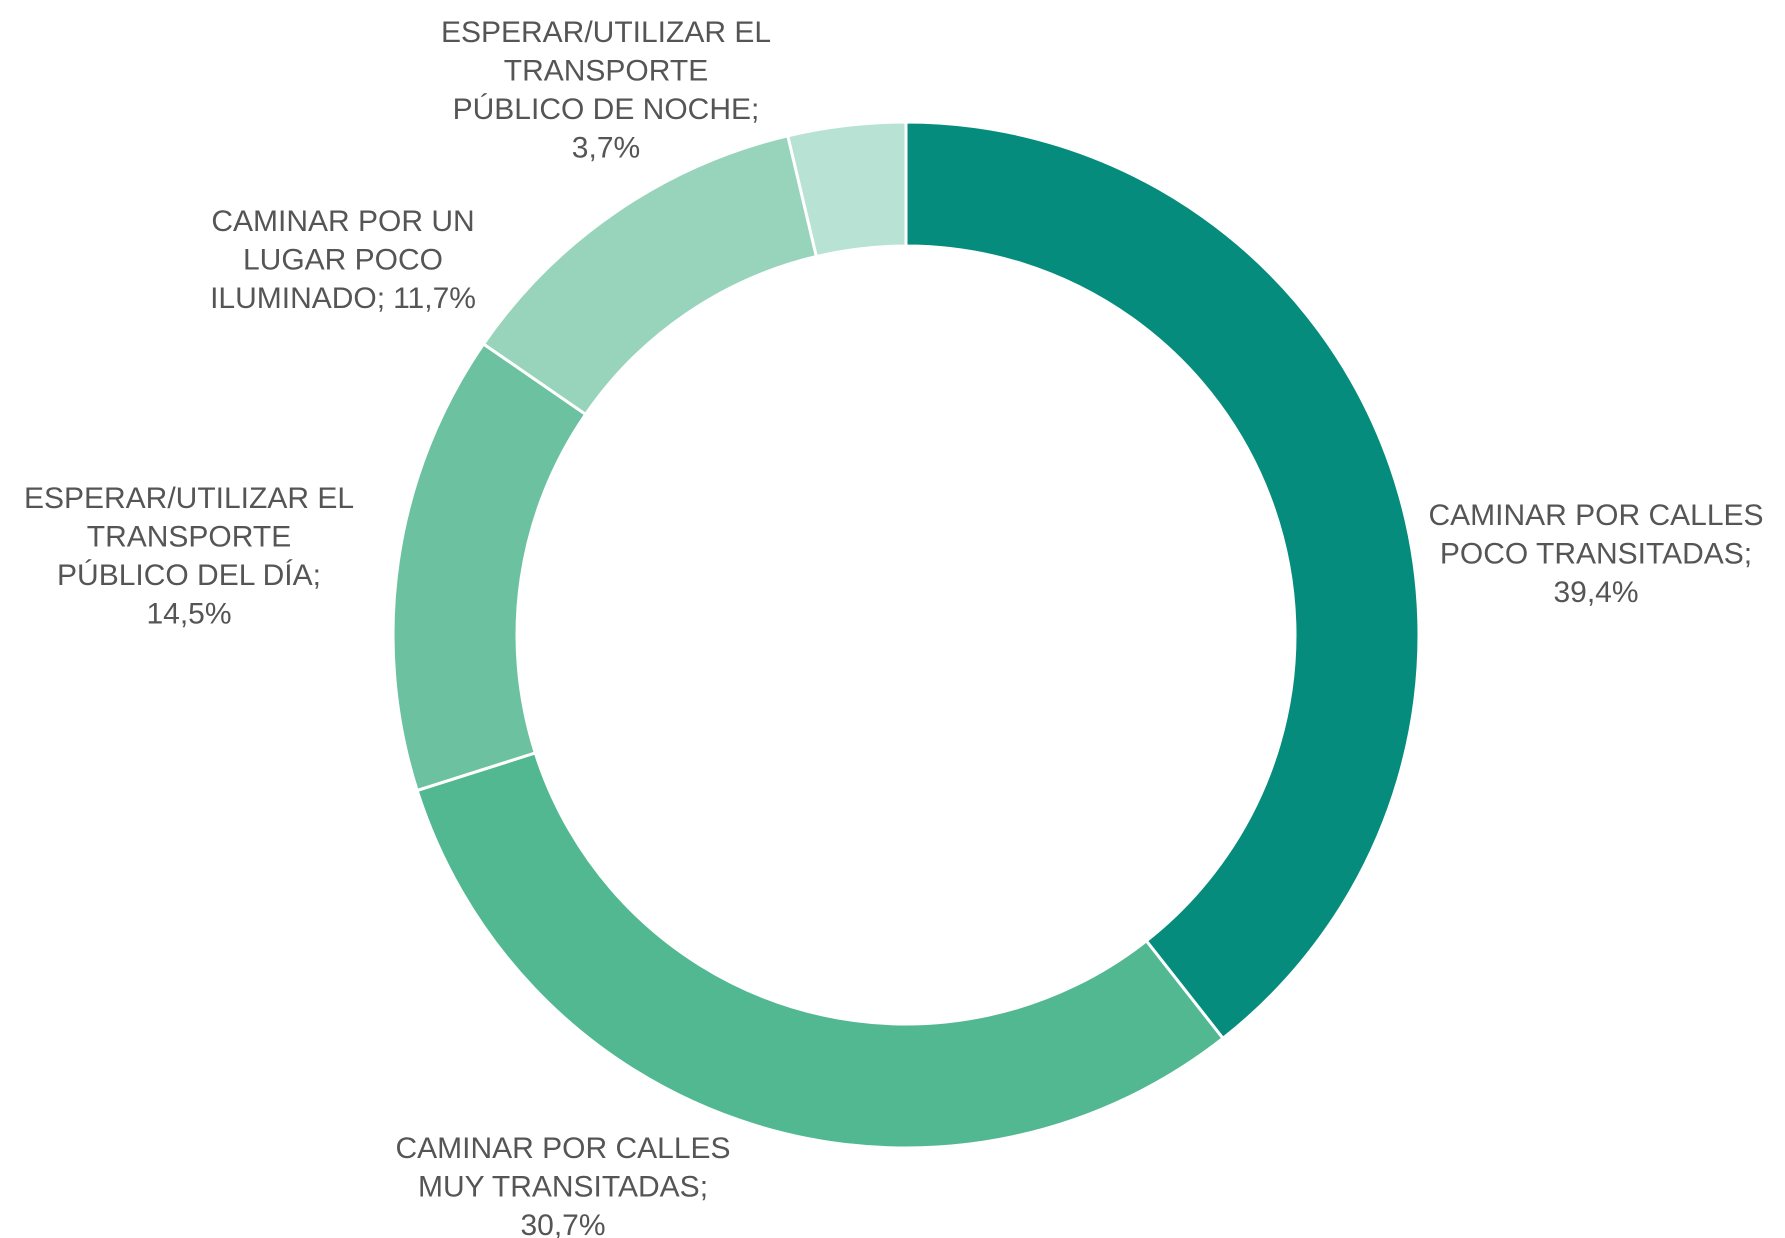  Describe the element at coordinates (606, 109) in the screenshot. I see `label-line: PÚBLICO DE NOCHE;` at that location.